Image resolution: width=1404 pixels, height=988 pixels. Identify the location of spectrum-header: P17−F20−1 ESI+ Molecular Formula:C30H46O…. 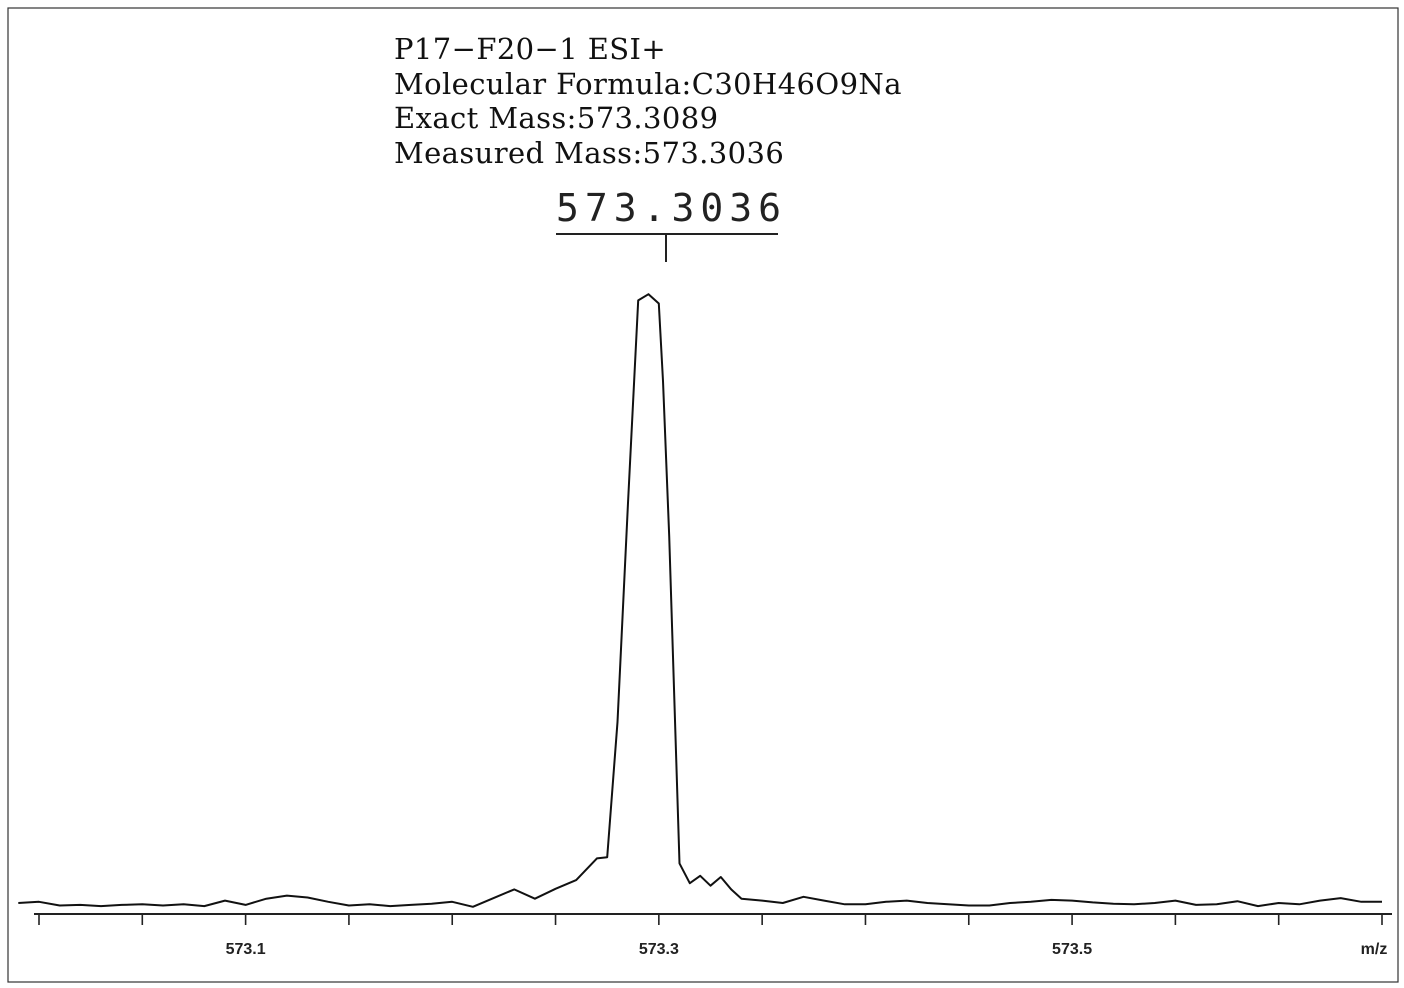
(648, 101).